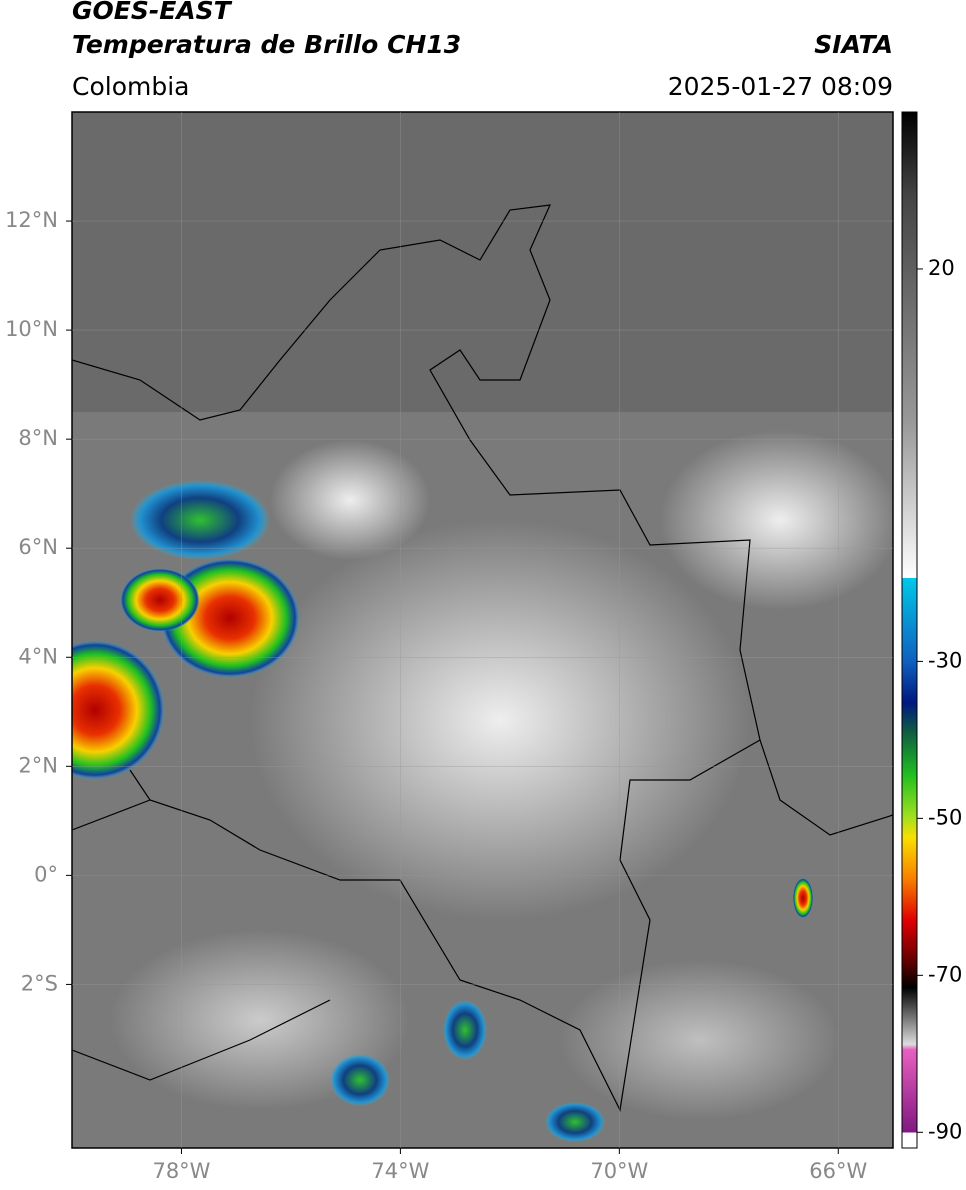 Image resolution: width=966 pixels, height=1190 pixels. What do you see at coordinates (181, 1171) in the screenshot?
I see `x-tick-label: 78°W` at bounding box center [181, 1171].